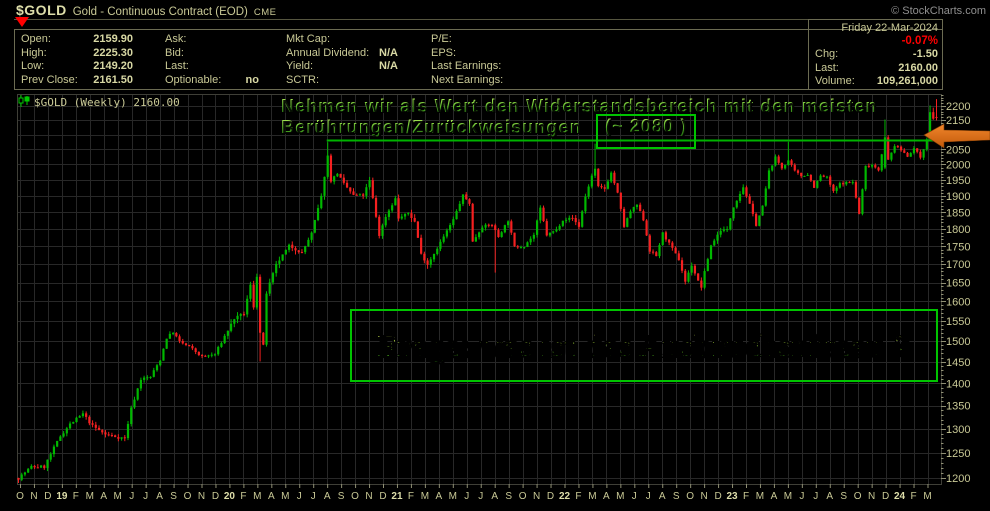  I want to click on x-tick-label: 22, so click(565, 496).